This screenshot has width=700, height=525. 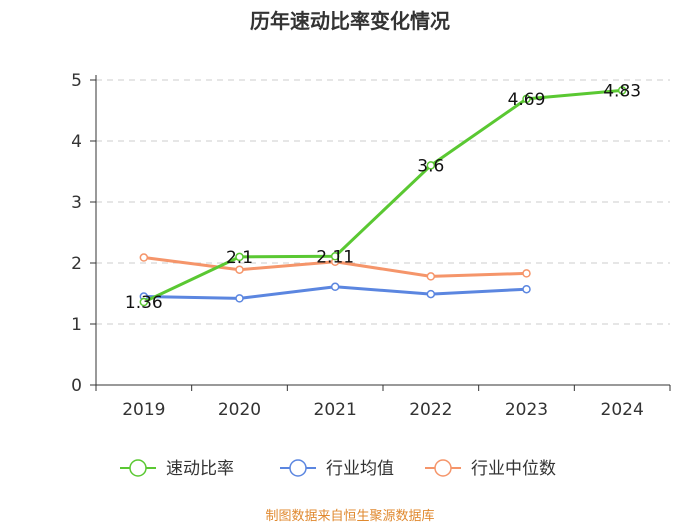 What do you see at coordinates (526, 289) in the screenshot?
I see `point-s1-2023` at bounding box center [526, 289].